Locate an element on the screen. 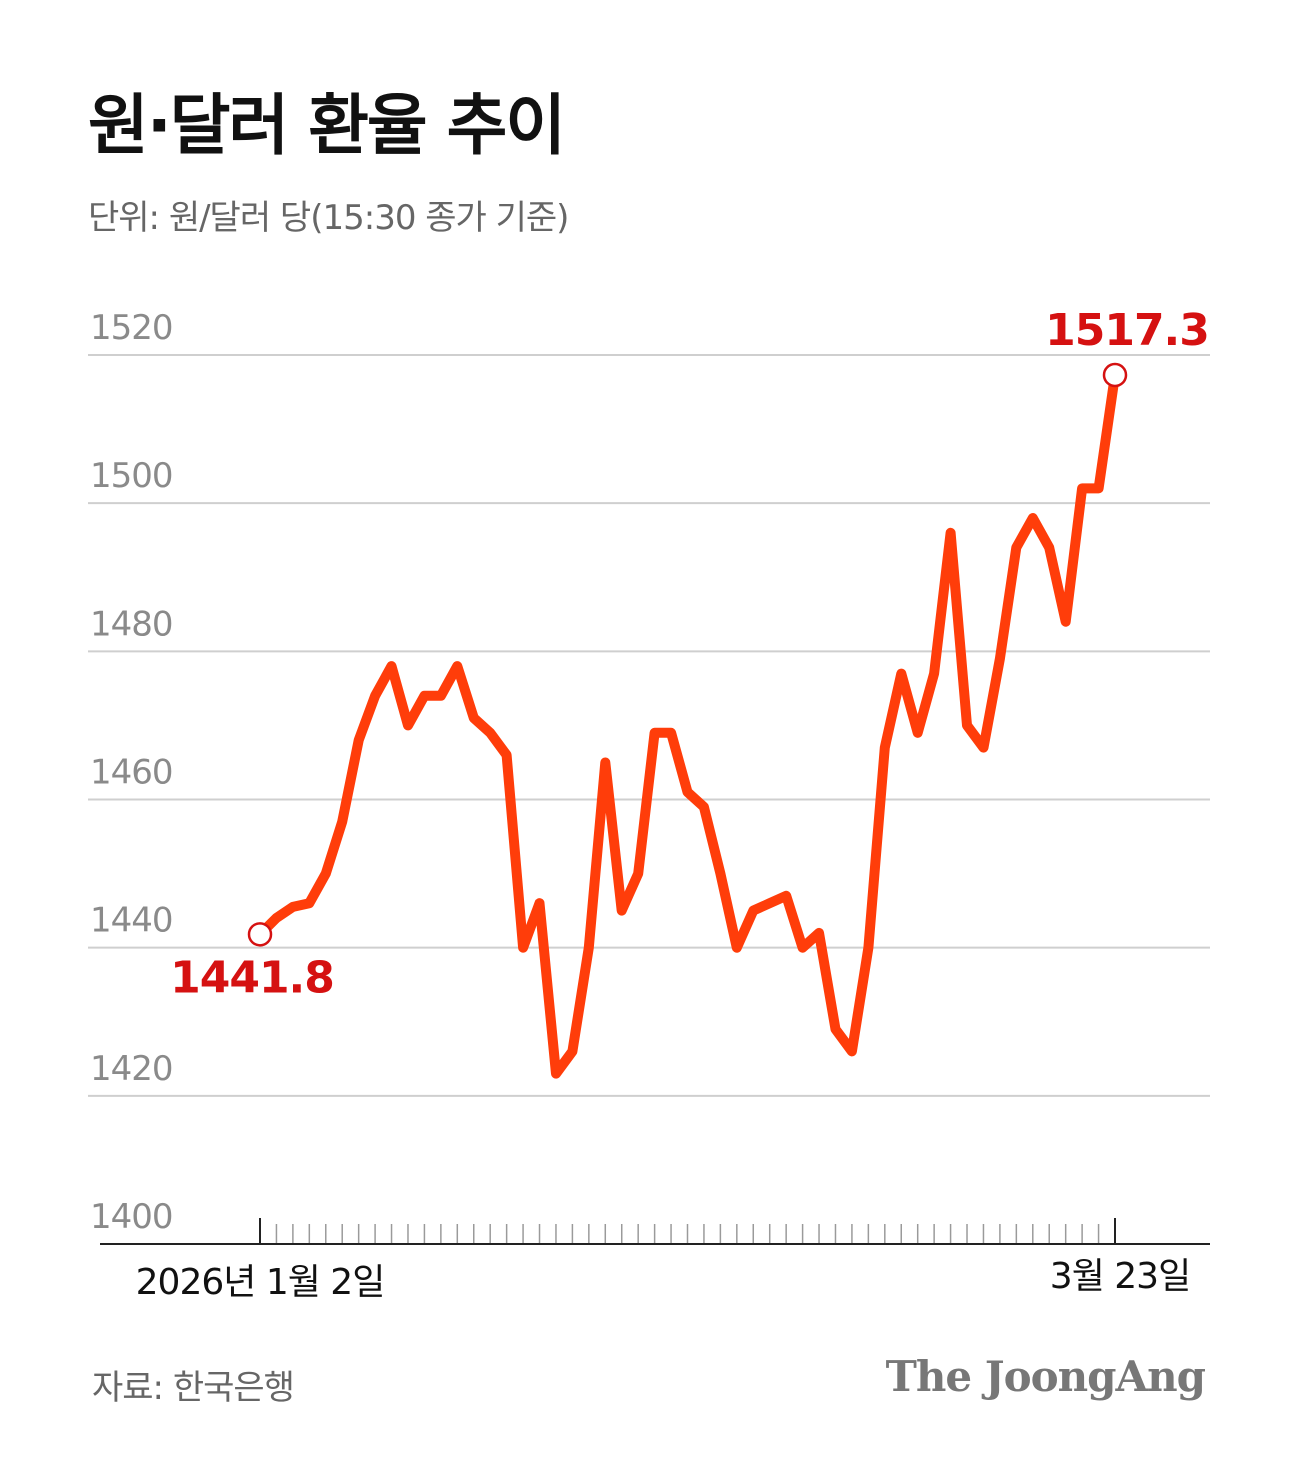 Image resolution: width=1293 pixels, height=1467 pixels. start-value-label: 1441.8 is located at coordinates (252, 977).